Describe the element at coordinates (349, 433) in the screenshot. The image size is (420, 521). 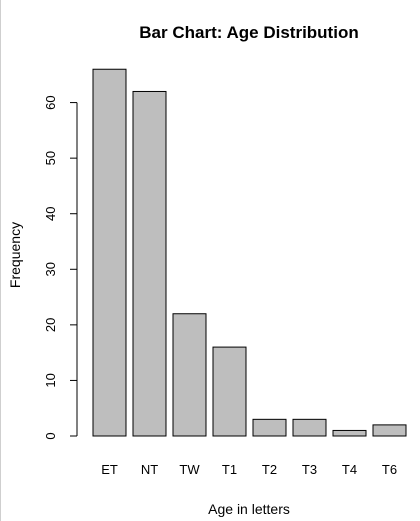
I see `bar-t4` at that location.